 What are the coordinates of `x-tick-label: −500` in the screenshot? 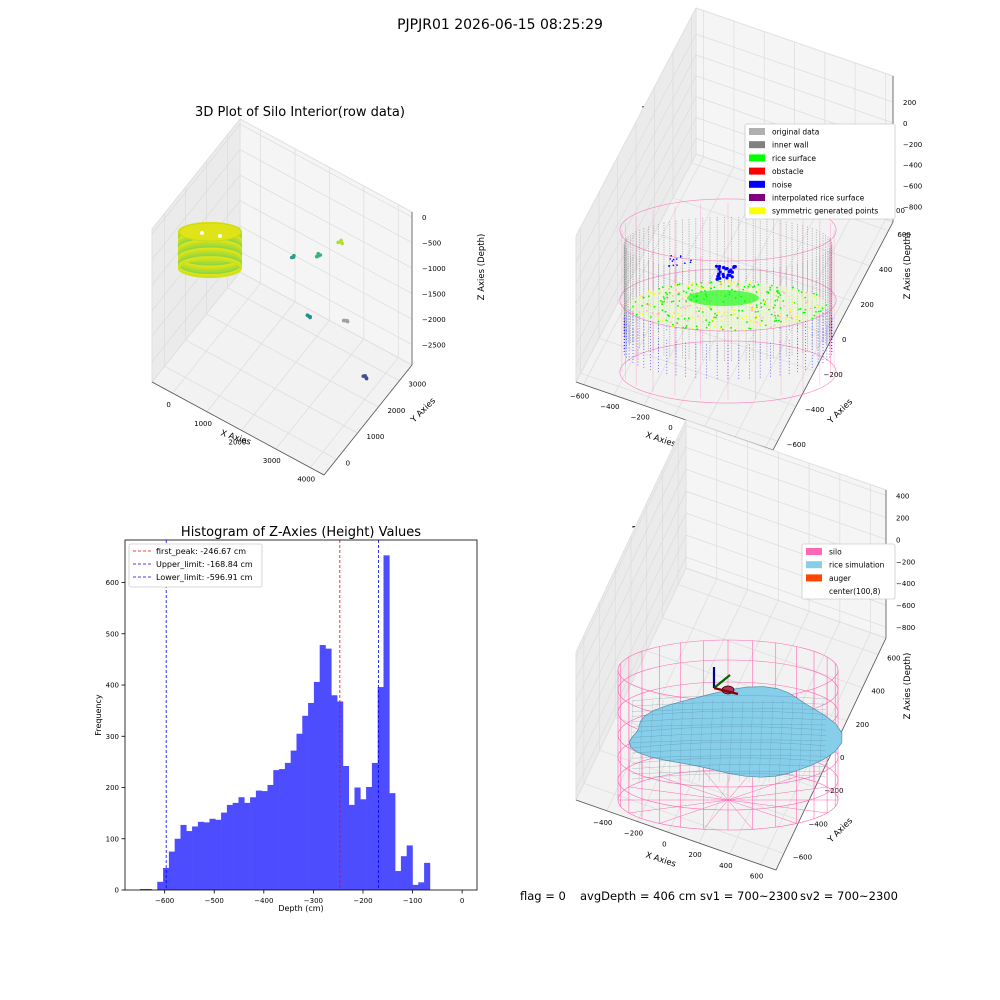 It's located at (214, 901).